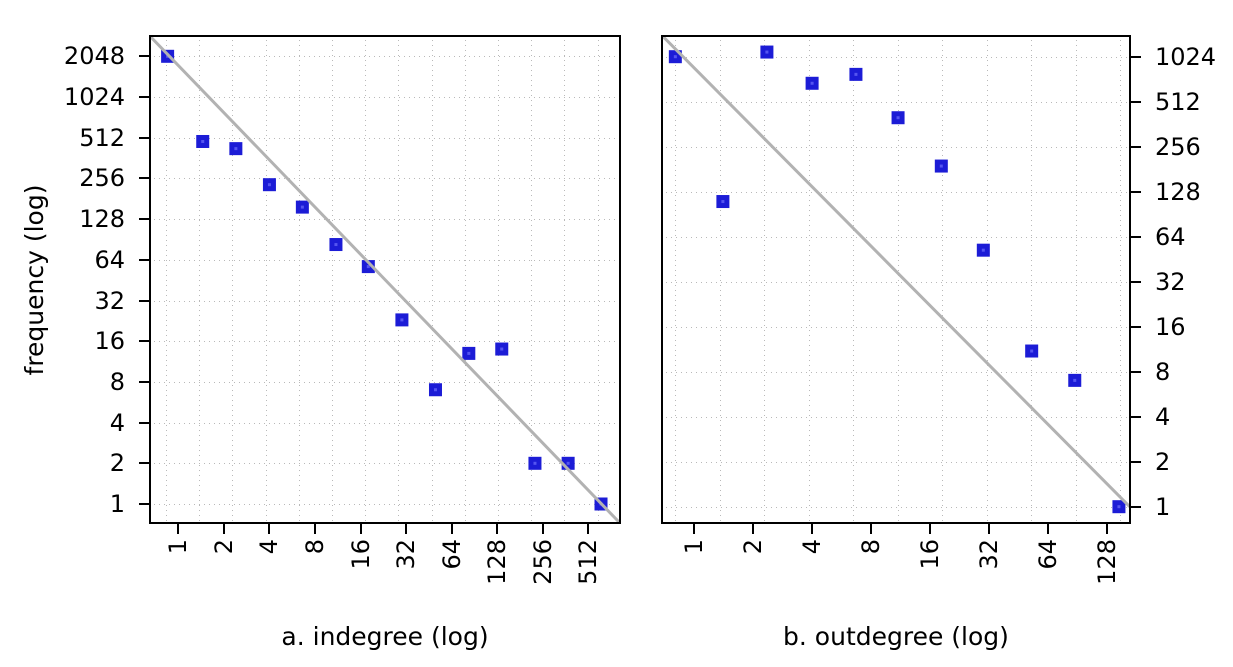  I want to click on y-tick-label: 512, so click(102, 137).